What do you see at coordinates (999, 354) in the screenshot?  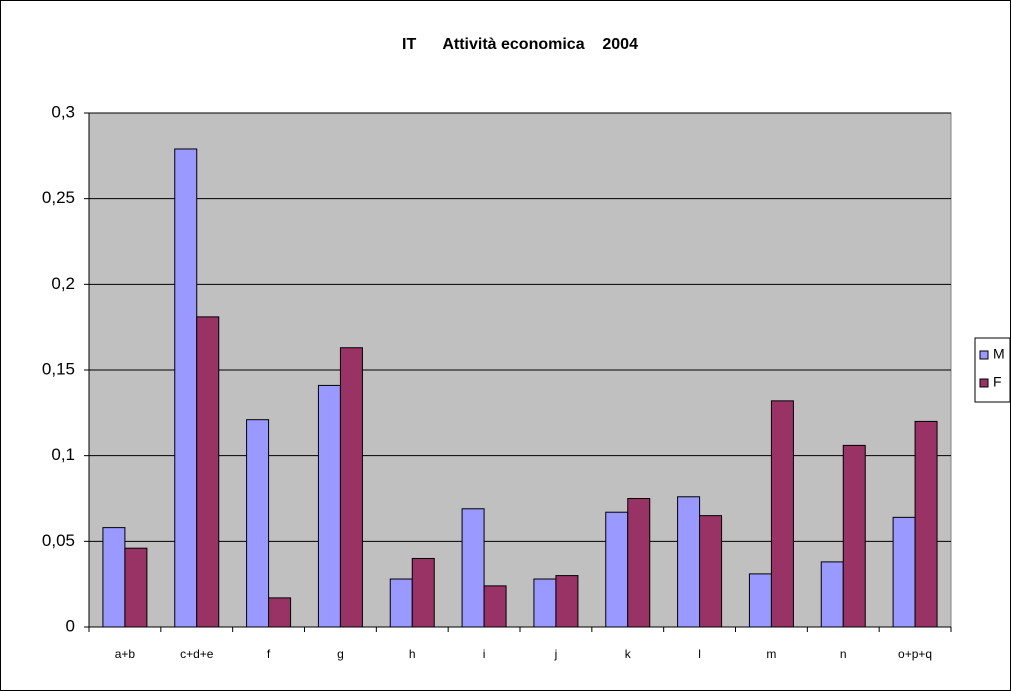 I see `legend-label: M` at bounding box center [999, 354].